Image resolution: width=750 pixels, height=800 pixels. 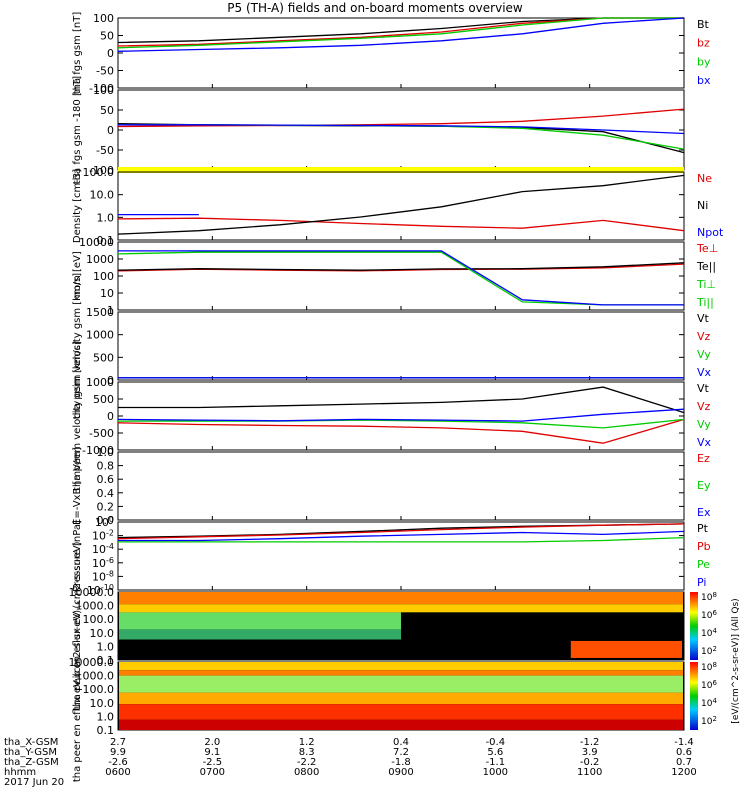 I want to click on y-axis-label: Density [cm-3], so click(x=77, y=206).